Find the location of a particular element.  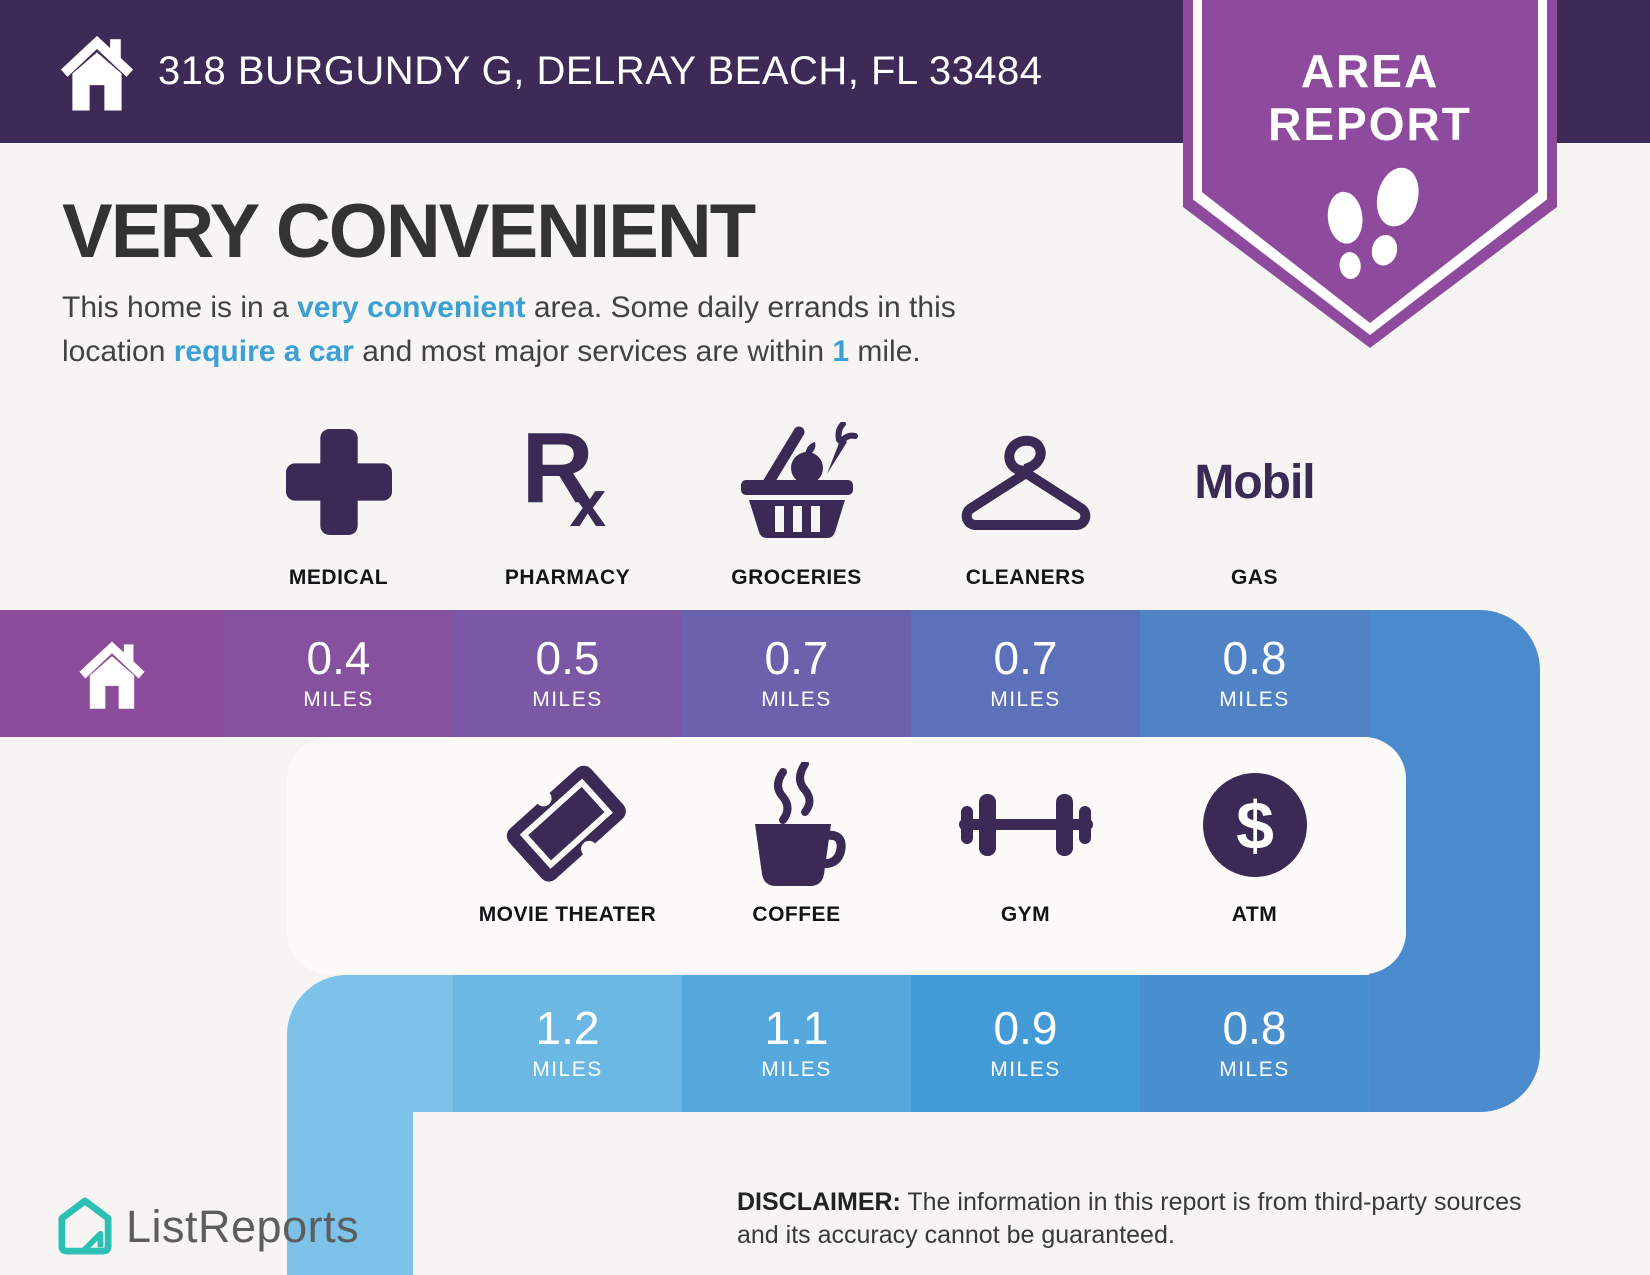

service-label: ATM is located at coordinates (1254, 914).